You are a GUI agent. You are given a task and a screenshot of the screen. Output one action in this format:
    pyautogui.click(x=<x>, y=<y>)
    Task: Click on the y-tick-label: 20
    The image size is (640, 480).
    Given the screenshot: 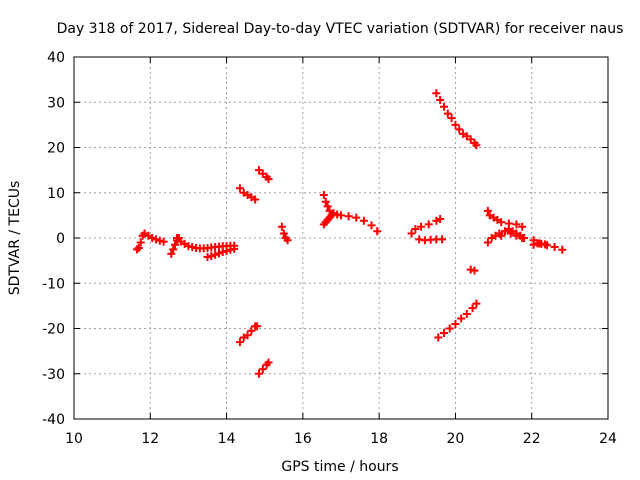 What is the action you would take?
    pyautogui.click(x=56, y=149)
    